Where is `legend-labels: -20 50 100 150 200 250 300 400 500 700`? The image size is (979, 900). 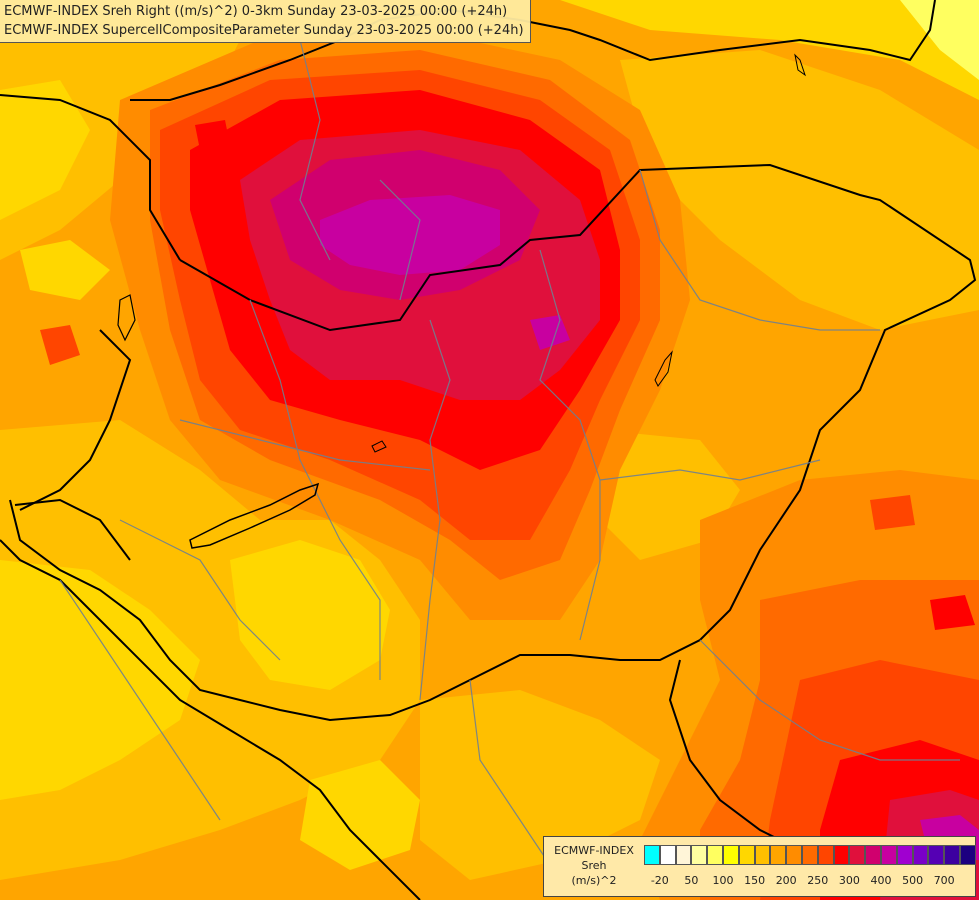
legend-labels: -20 50 100 150 200 250 300 400 500 700 is located at coordinates (809, 882).